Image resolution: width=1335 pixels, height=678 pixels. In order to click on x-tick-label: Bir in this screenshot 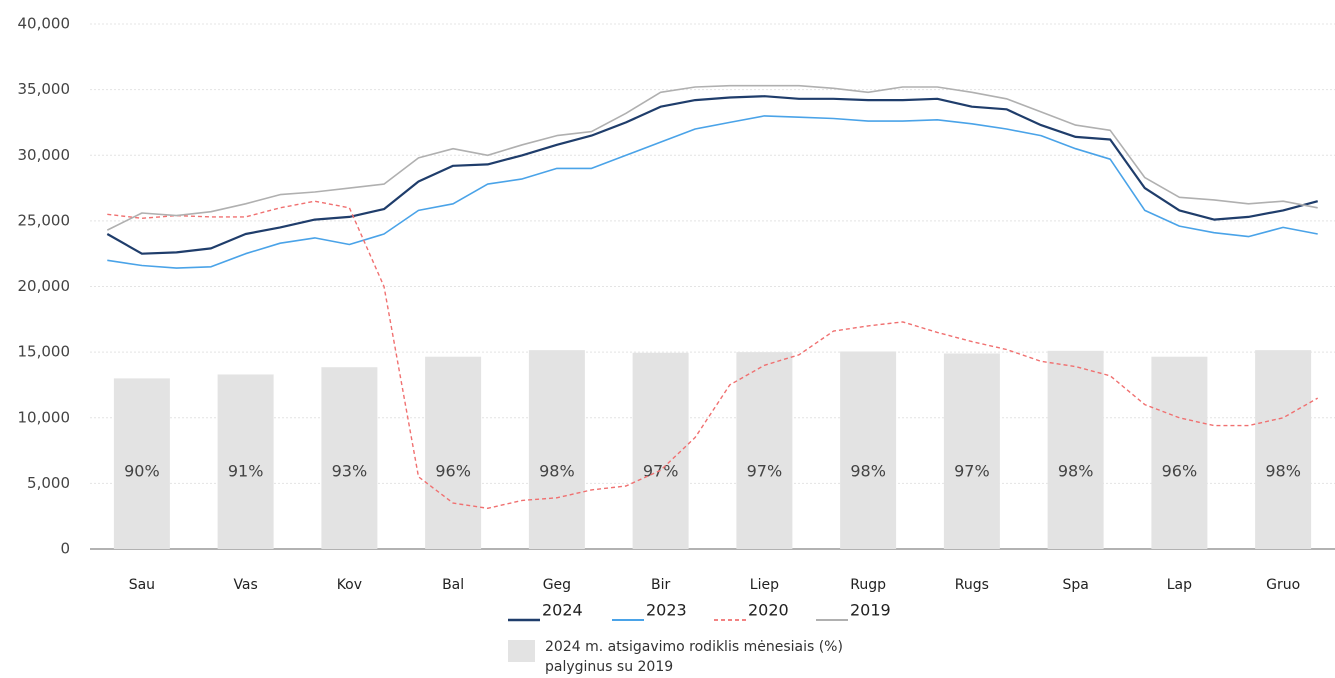, I will do `click(660, 585)`.